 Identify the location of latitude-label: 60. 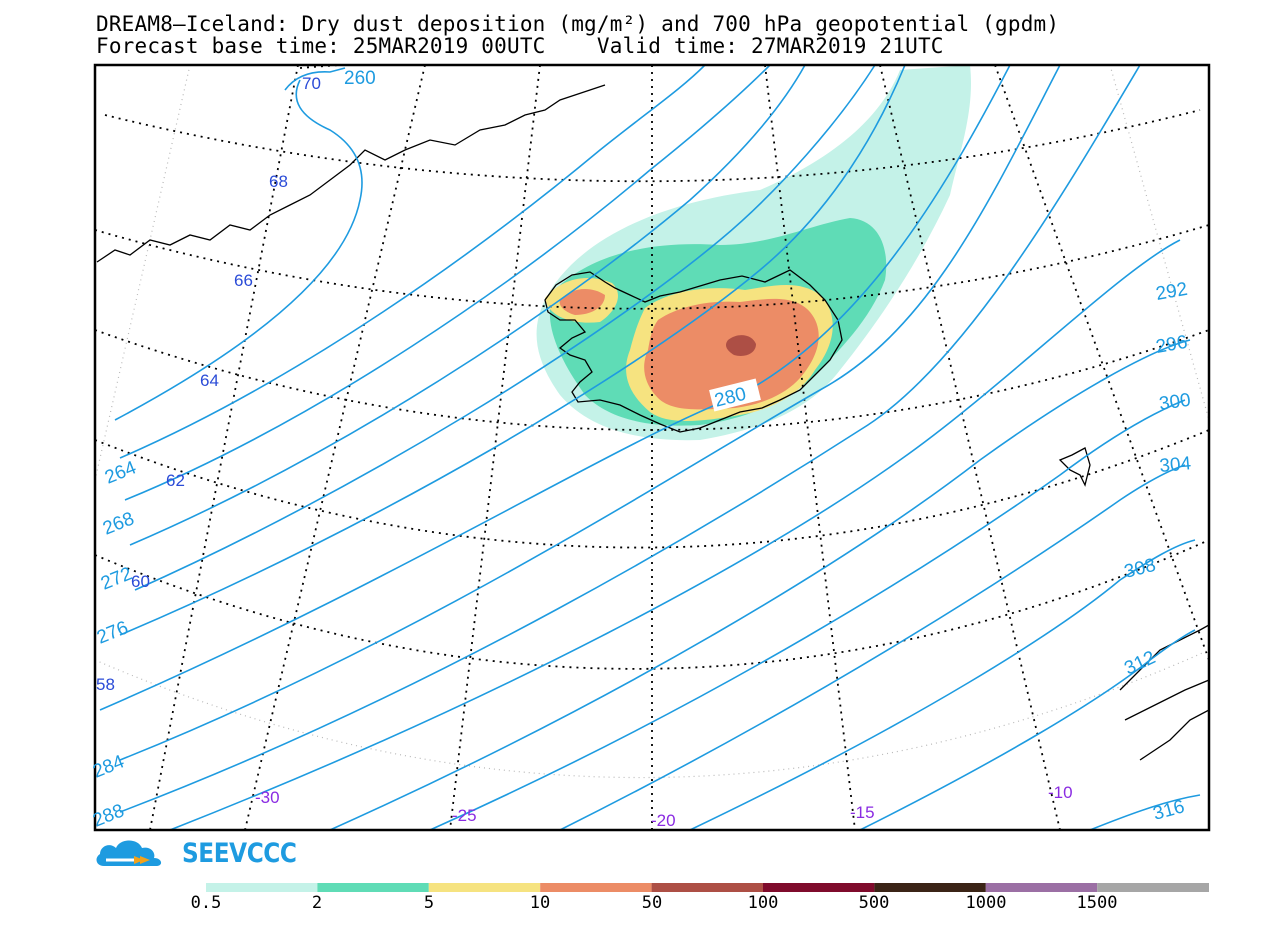
(140, 581).